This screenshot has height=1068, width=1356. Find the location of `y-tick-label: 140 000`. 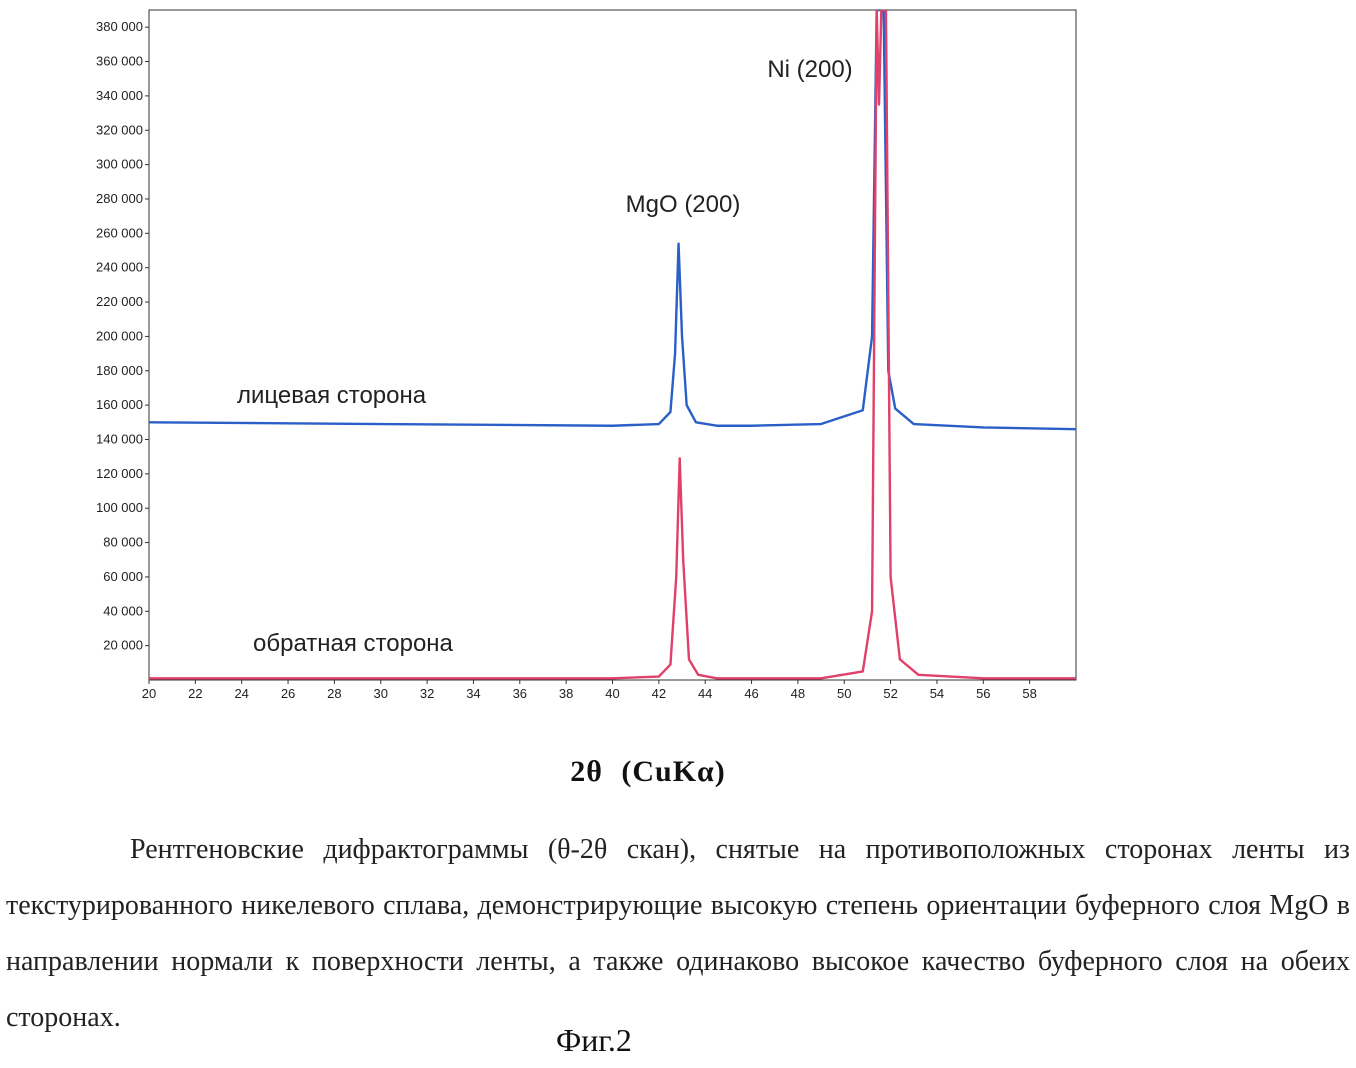

y-tick-label: 140 000 is located at coordinates (119, 438).